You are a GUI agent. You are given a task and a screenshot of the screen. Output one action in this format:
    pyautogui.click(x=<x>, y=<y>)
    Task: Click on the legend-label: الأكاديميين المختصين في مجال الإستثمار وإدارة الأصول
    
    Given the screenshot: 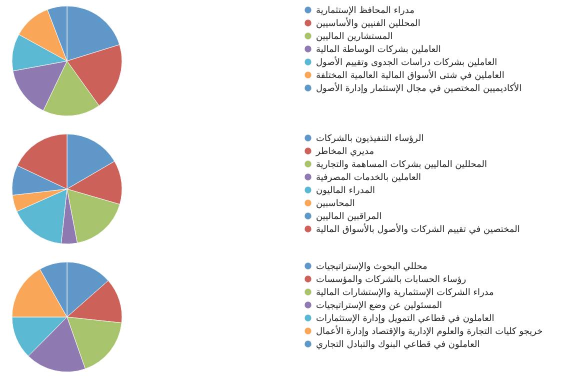 What is the action you would take?
    pyautogui.click(x=419, y=88)
    